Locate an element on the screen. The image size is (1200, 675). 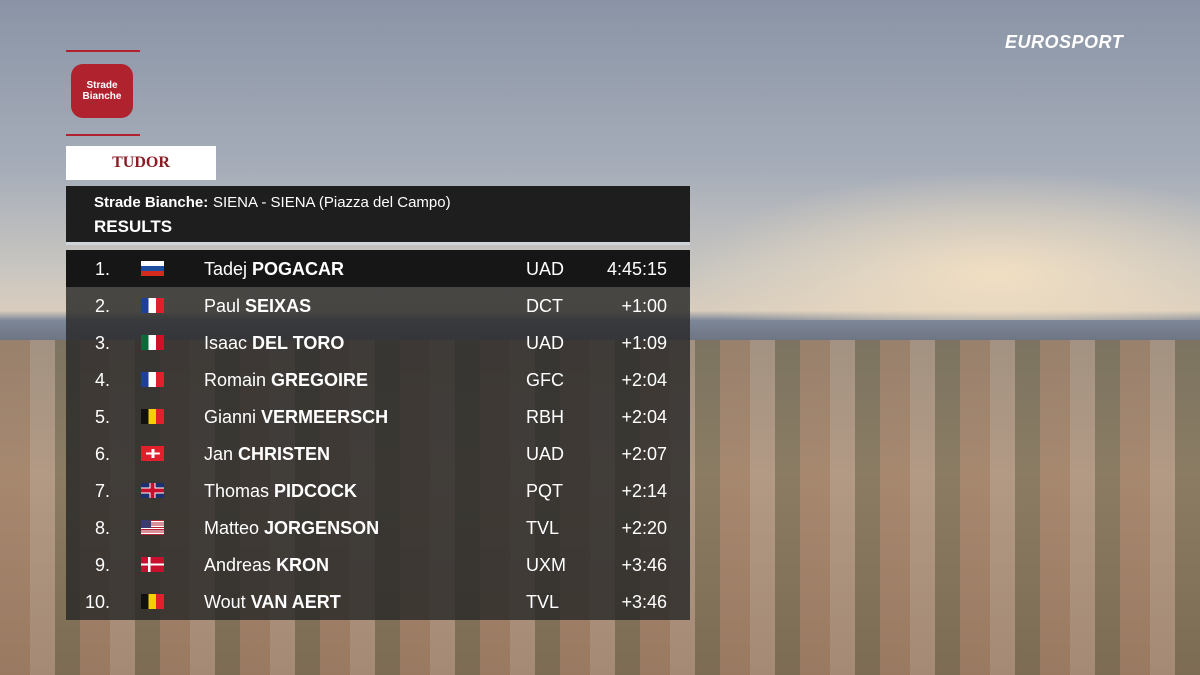
rider-name: Tadej POGACAR is located at coordinates (274, 269).